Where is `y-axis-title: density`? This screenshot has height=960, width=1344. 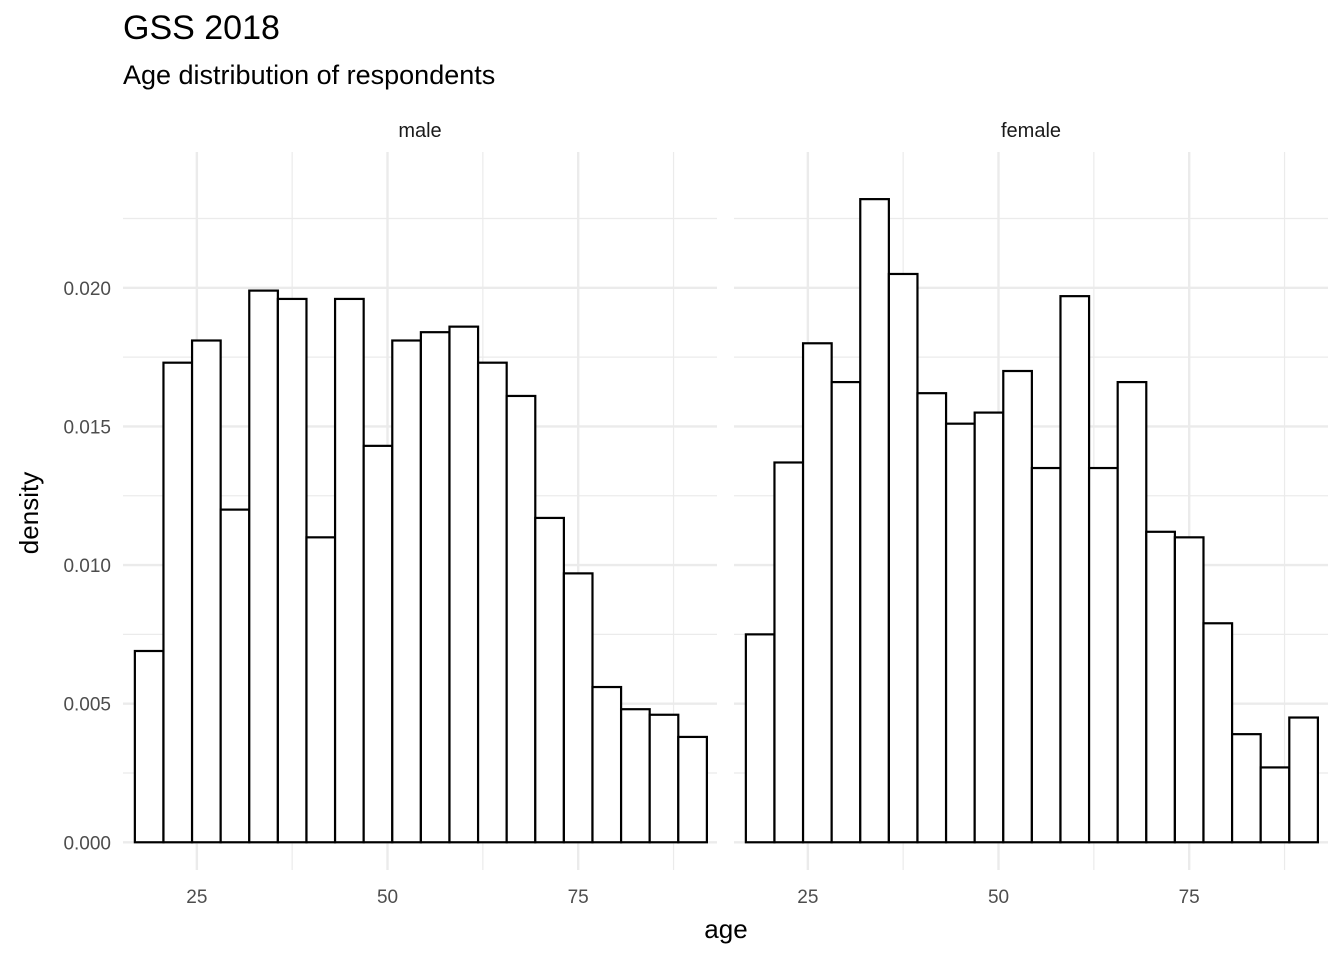
y-axis-title: density is located at coordinates (29, 513).